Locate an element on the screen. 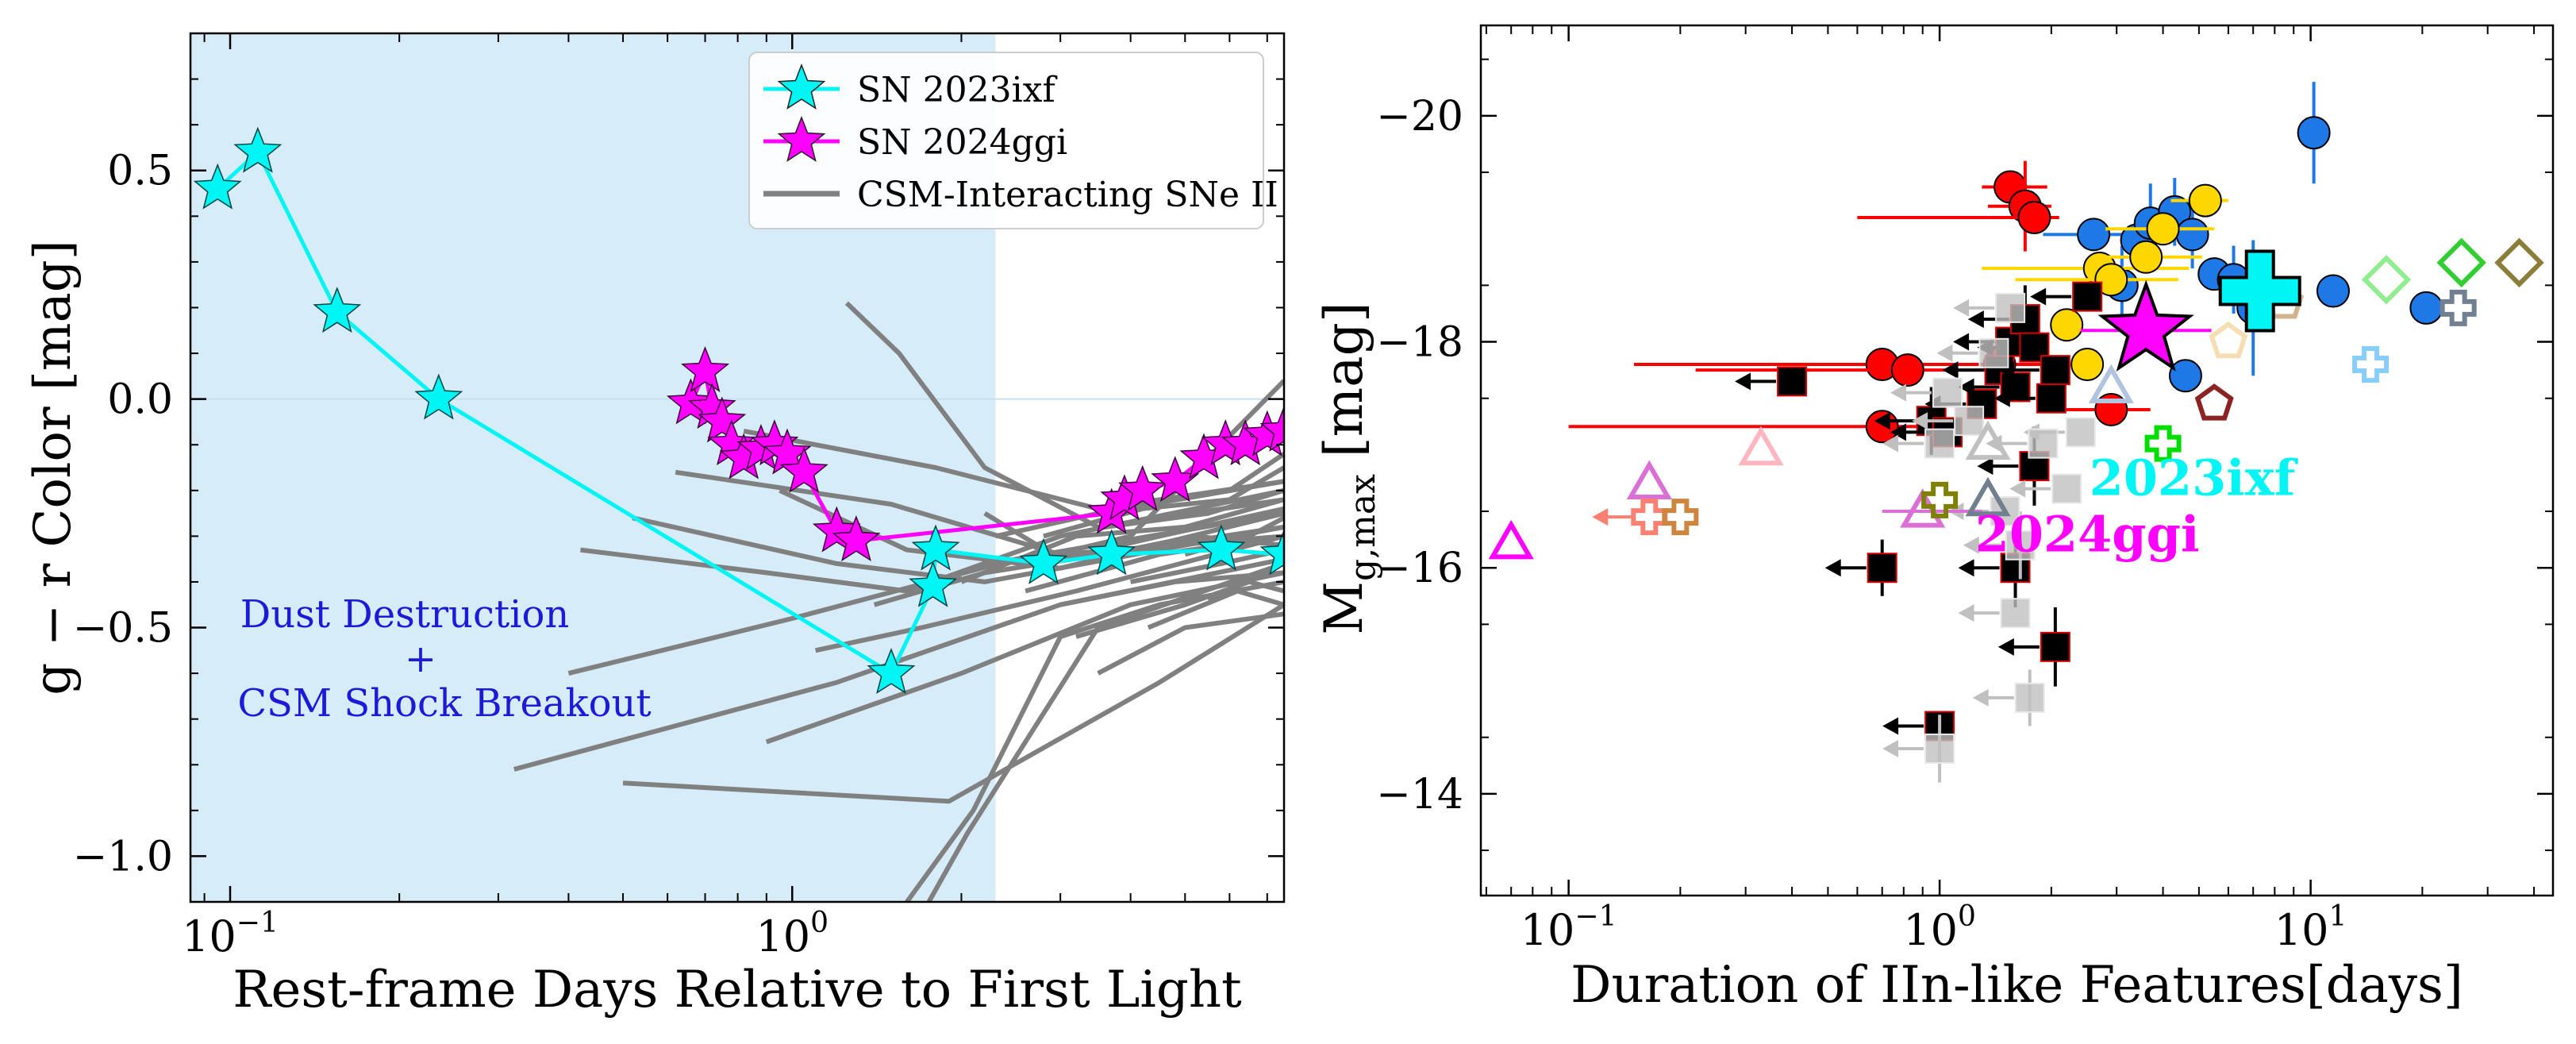  y-tick-label: 0.5 is located at coordinates (140, 171).